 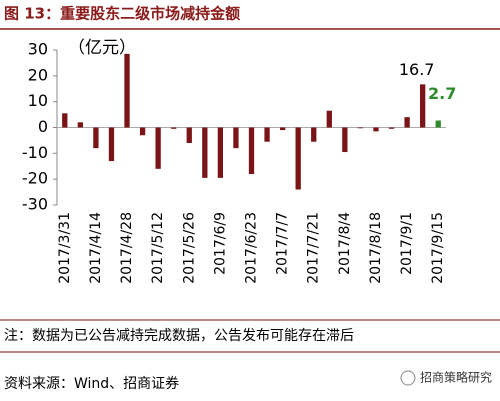 What do you see at coordinates (220, 243) in the screenshot?
I see `x-tick-label: 2017/6/9` at bounding box center [220, 243].